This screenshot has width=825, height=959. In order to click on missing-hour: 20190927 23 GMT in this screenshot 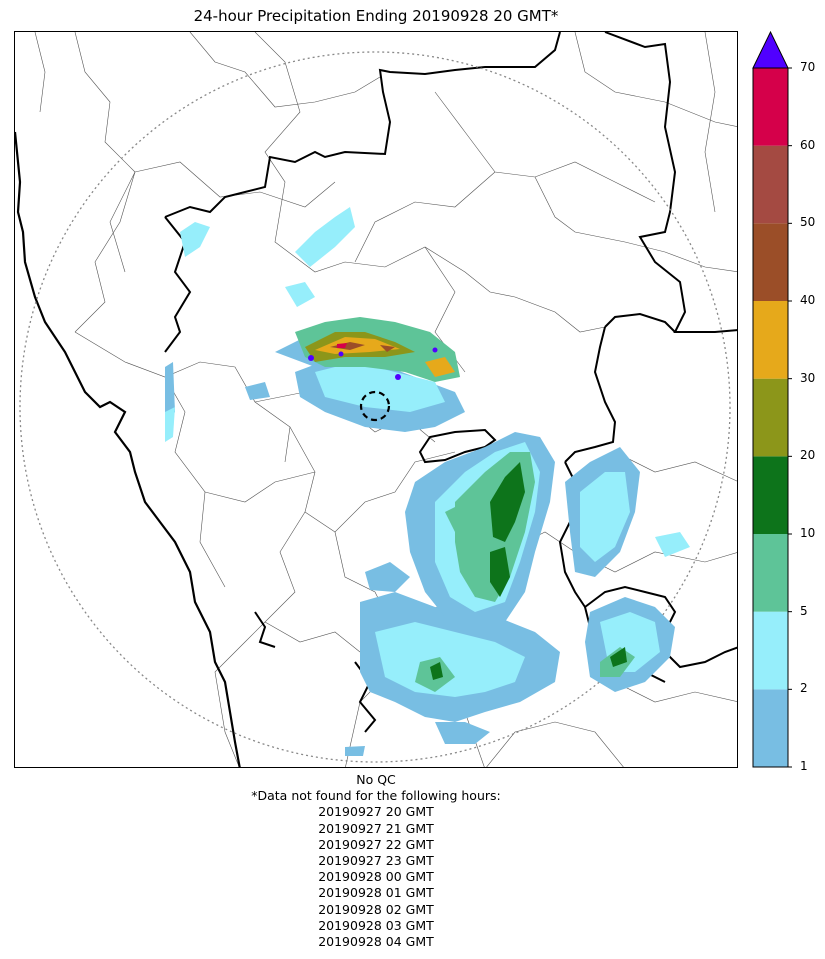, I will do `click(376, 861)`.